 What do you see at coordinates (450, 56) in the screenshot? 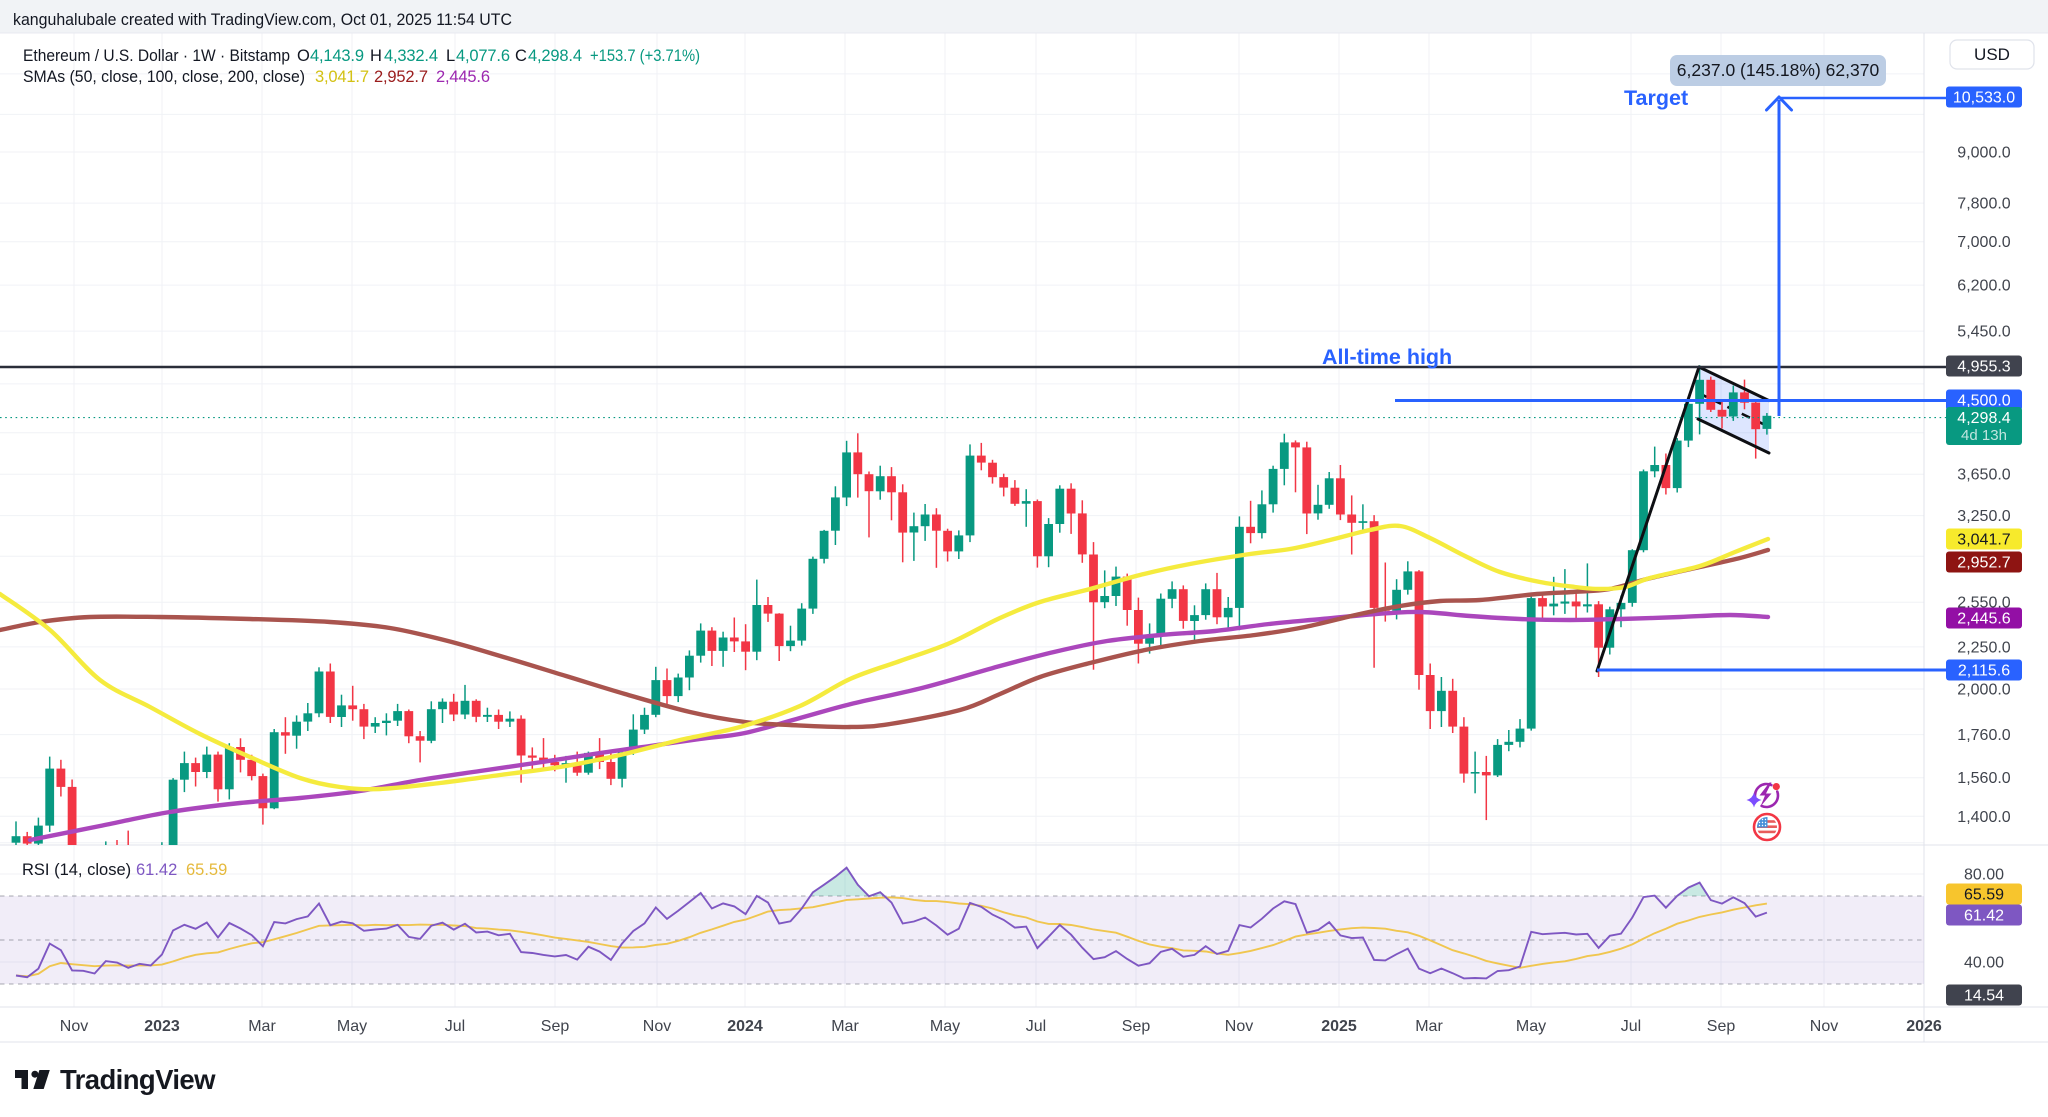
I see `svg-text: L` at bounding box center [450, 56].